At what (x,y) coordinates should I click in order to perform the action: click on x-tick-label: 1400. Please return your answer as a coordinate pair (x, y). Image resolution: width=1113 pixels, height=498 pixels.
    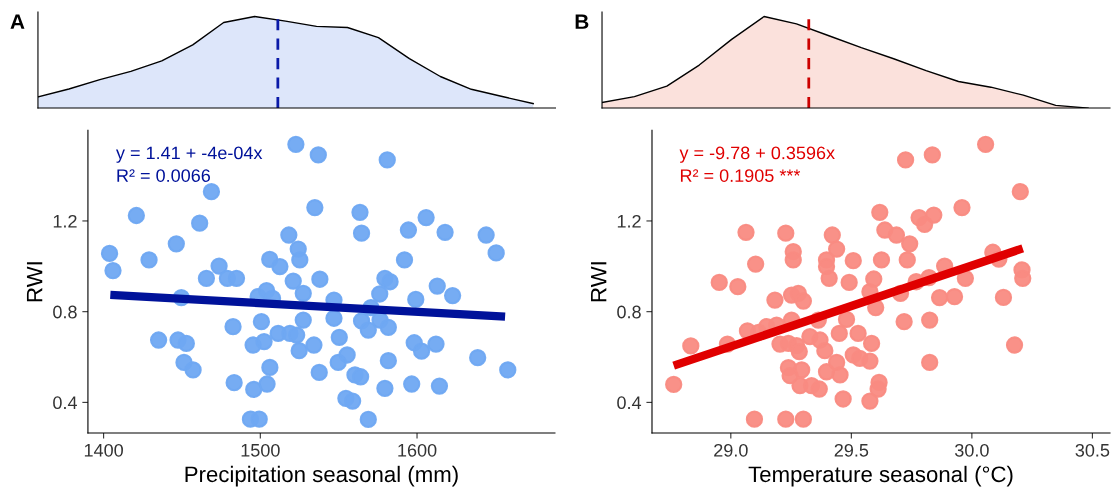
    Looking at the image, I should click on (103, 450).